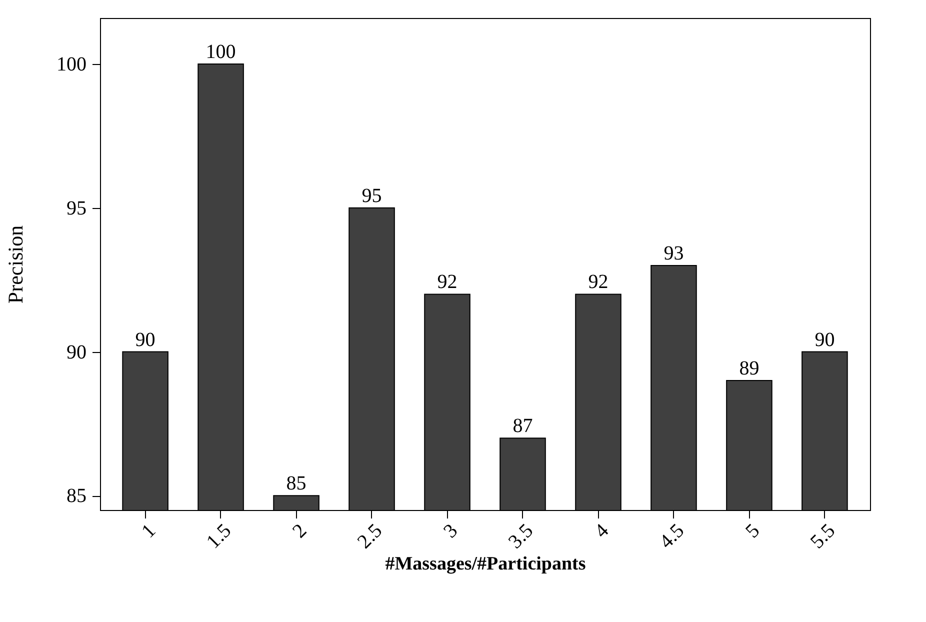  What do you see at coordinates (219, 537) in the screenshot?
I see `x-tick-label: 1.5` at bounding box center [219, 537].